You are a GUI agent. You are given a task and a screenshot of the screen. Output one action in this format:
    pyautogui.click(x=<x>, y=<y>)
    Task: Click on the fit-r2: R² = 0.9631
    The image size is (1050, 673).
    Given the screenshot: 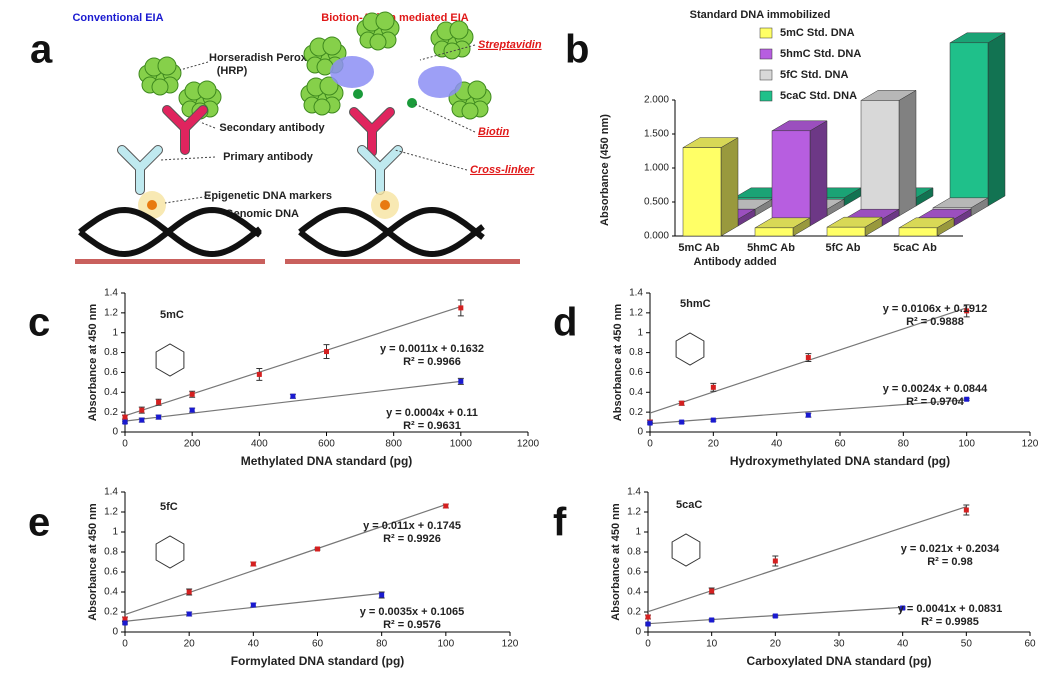 What is the action you would take?
    pyautogui.click(x=432, y=426)
    